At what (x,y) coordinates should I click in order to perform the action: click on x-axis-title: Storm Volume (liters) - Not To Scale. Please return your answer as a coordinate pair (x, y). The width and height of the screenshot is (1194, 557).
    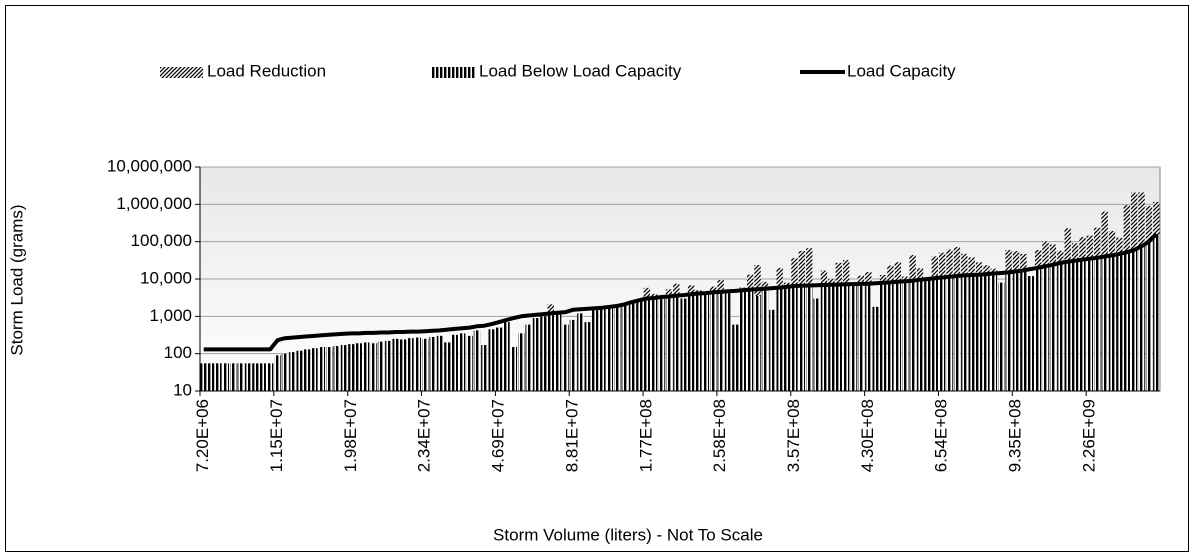
    Looking at the image, I should click on (628, 534).